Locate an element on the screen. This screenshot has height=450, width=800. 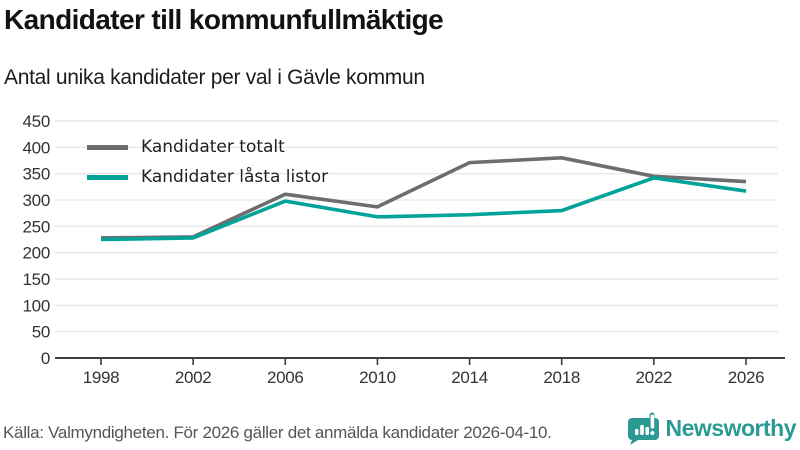
x-axis-label: 2014 is located at coordinates (469, 377).